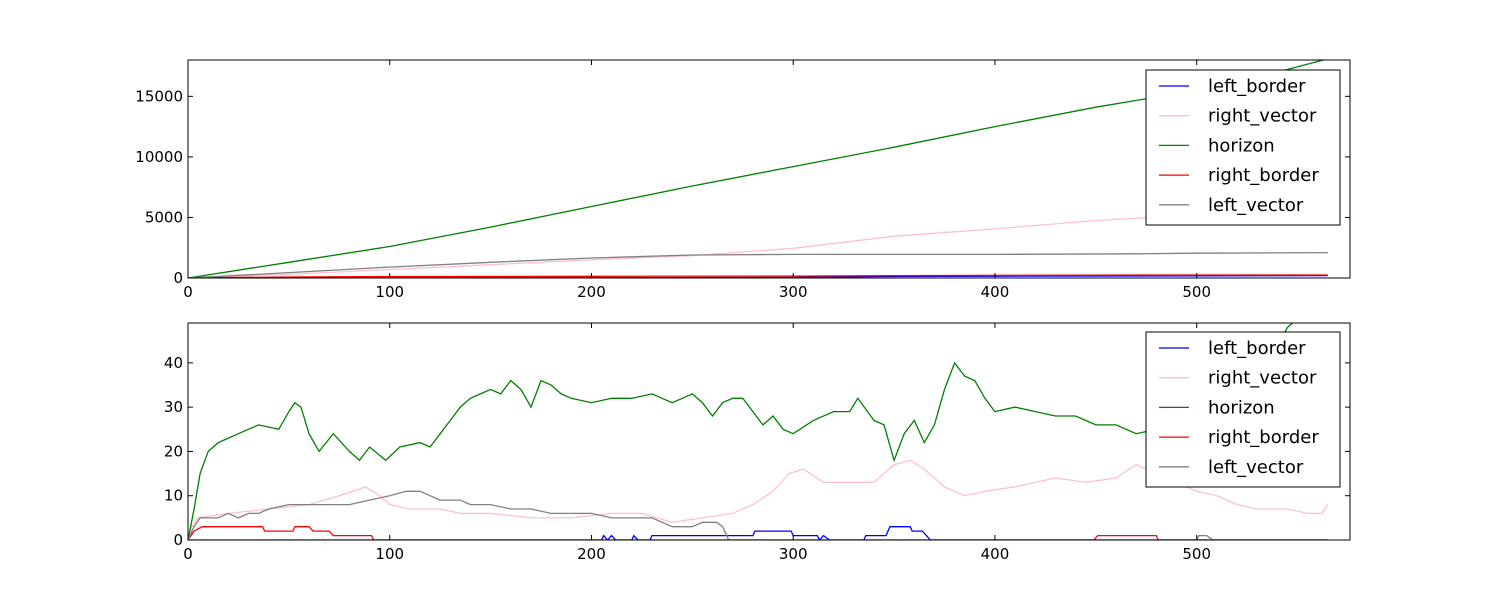  What do you see at coordinates (173, 451) in the screenshot?
I see `y-tick-label: 20` at bounding box center [173, 451].